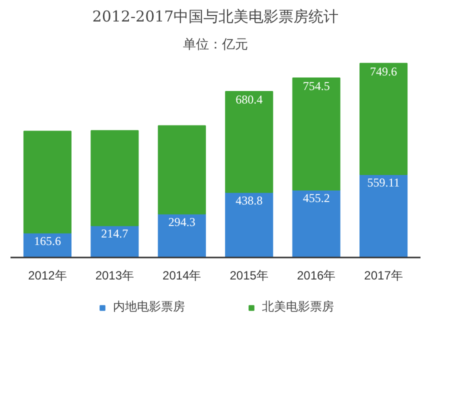 The width and height of the screenshot is (451, 400). I want to click on legend-label: 内地电影票房, so click(149, 307).